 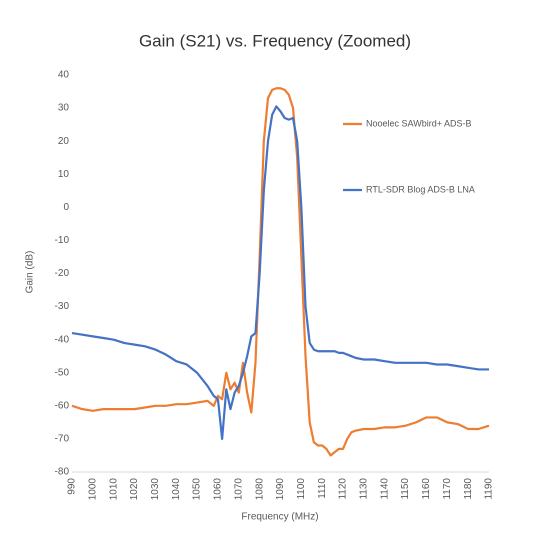 What do you see at coordinates (62, 472) in the screenshot?
I see `y-tick-label: -80` at bounding box center [62, 472].